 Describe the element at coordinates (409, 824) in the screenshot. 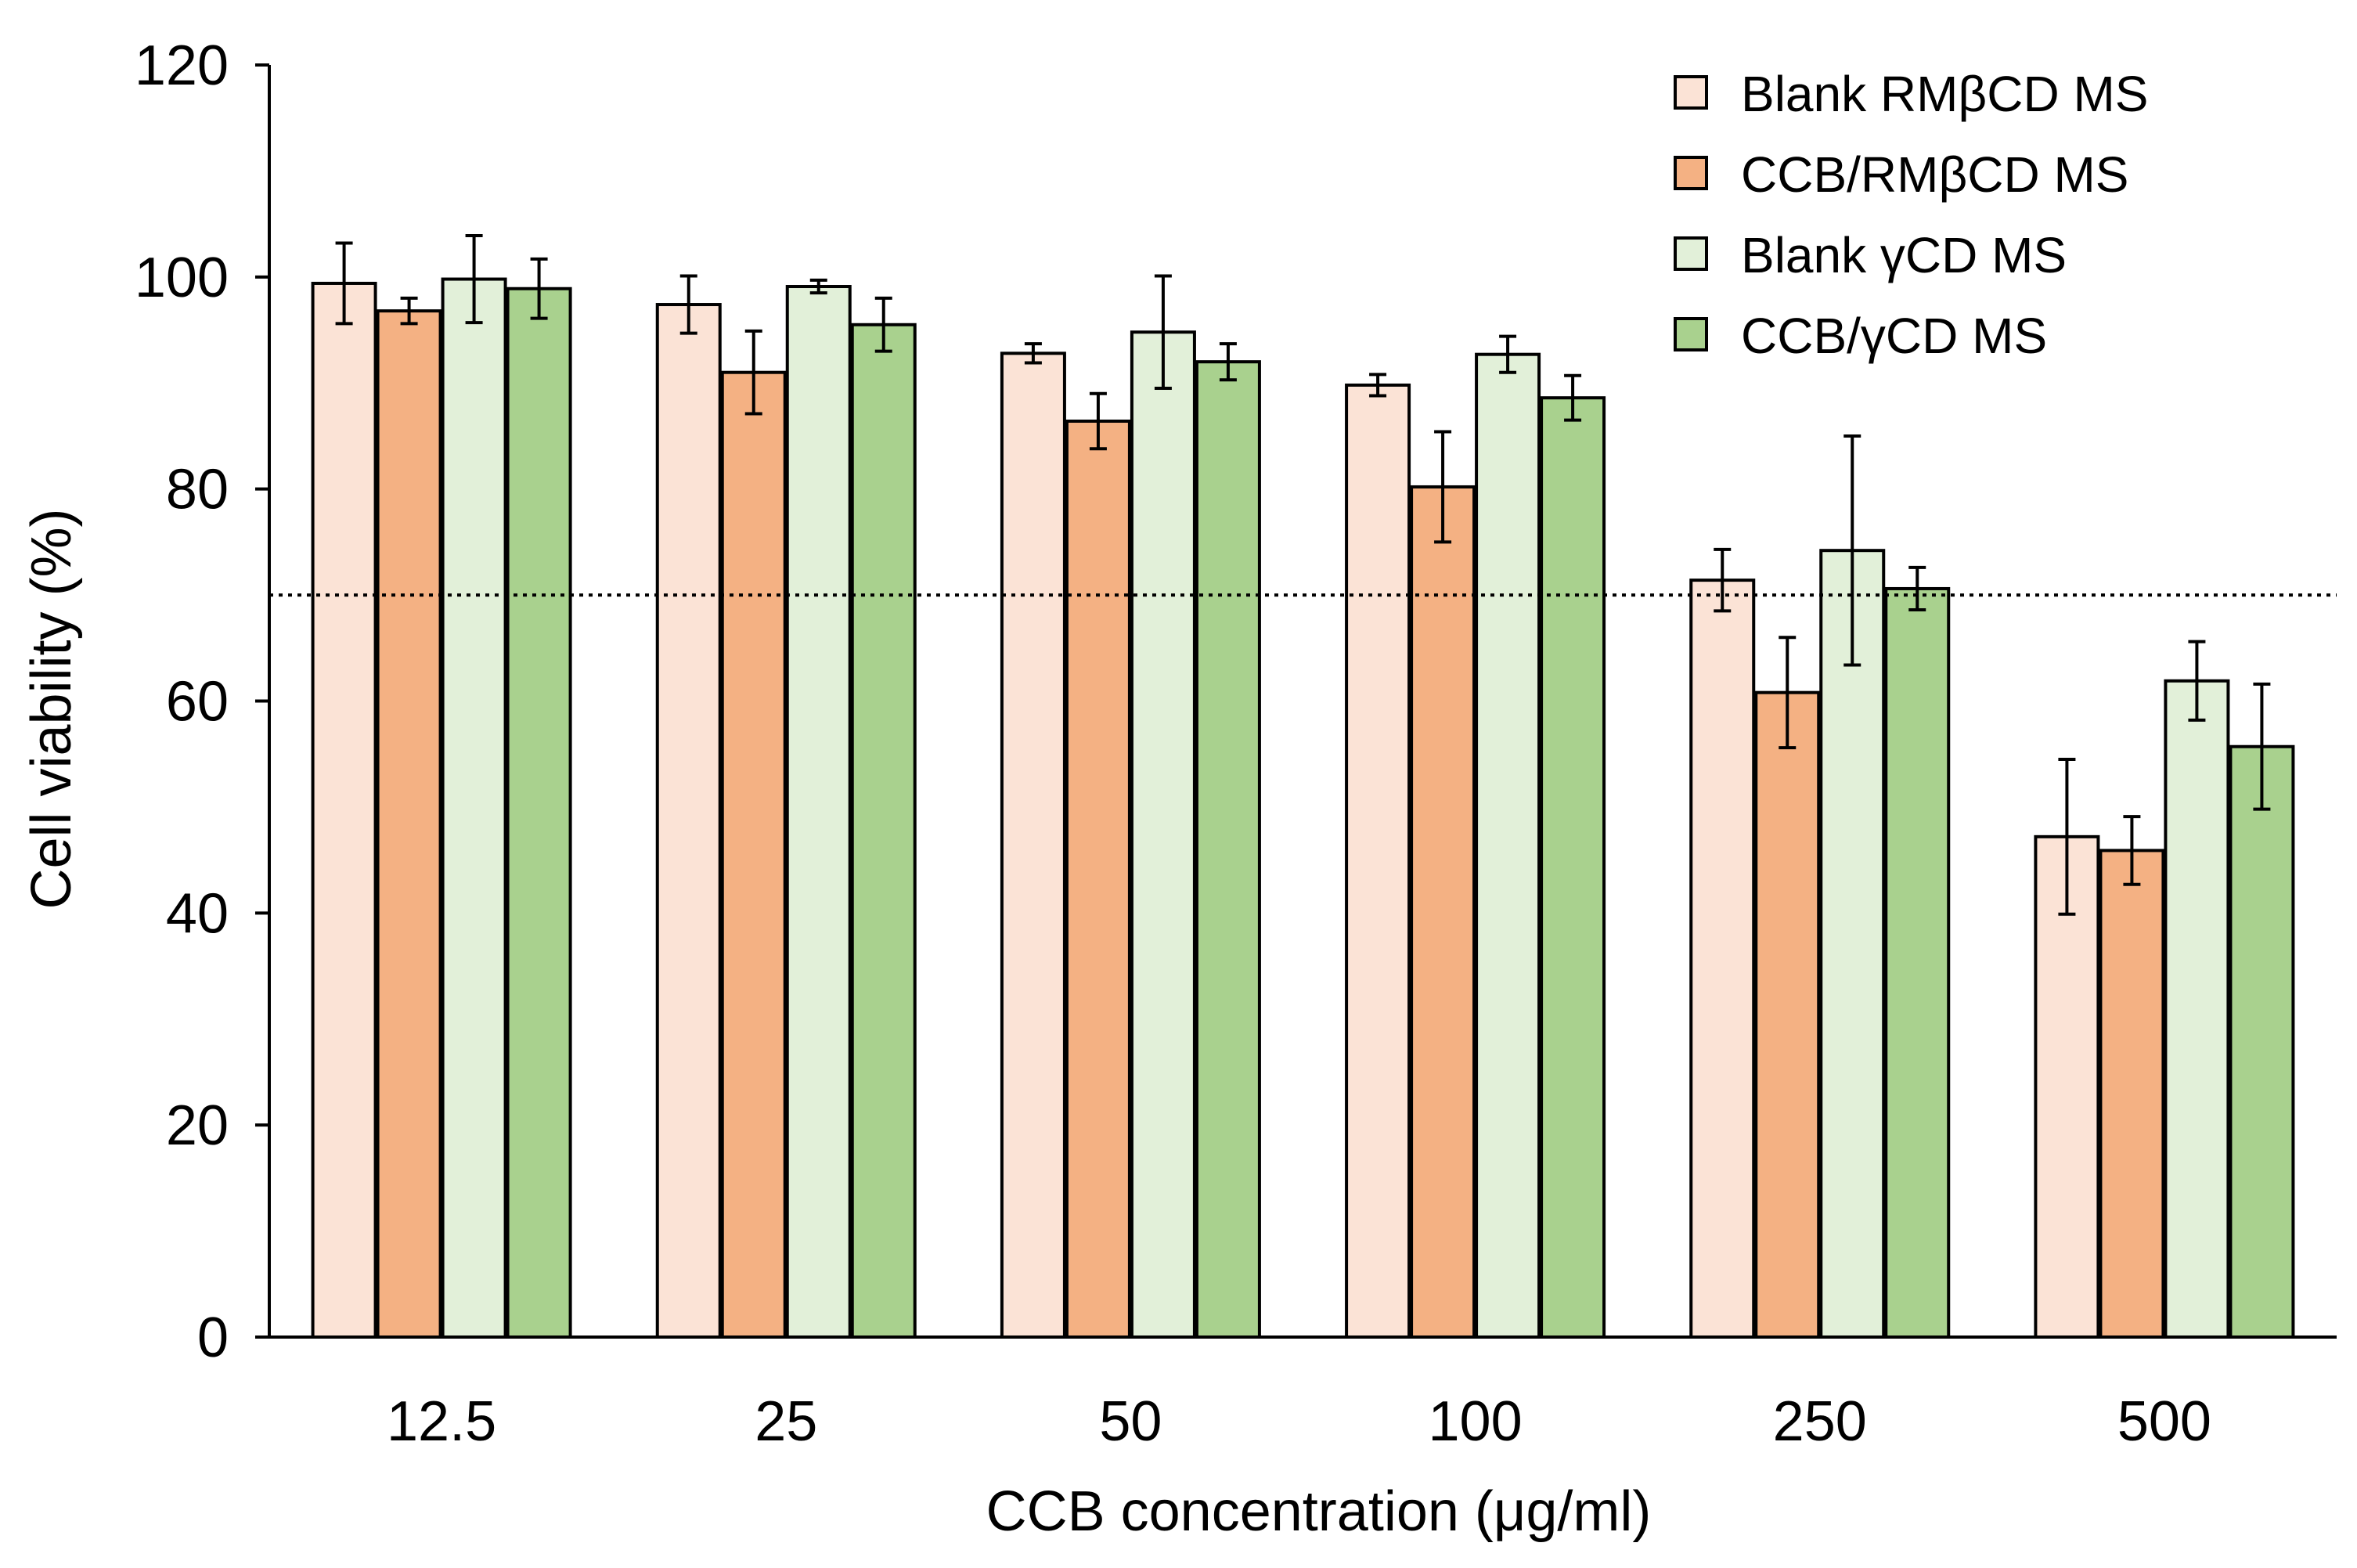

I see `bar-12.5-series-2` at that location.